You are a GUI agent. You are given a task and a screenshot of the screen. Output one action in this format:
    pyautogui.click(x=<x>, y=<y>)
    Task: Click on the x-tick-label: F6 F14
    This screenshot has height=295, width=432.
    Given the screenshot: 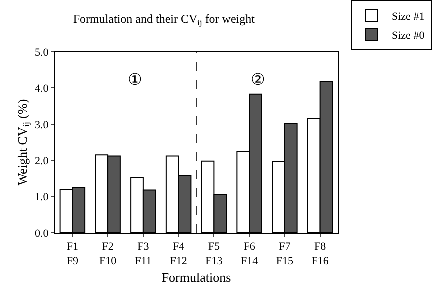 What is the action you would take?
    pyautogui.click(x=249, y=254)
    